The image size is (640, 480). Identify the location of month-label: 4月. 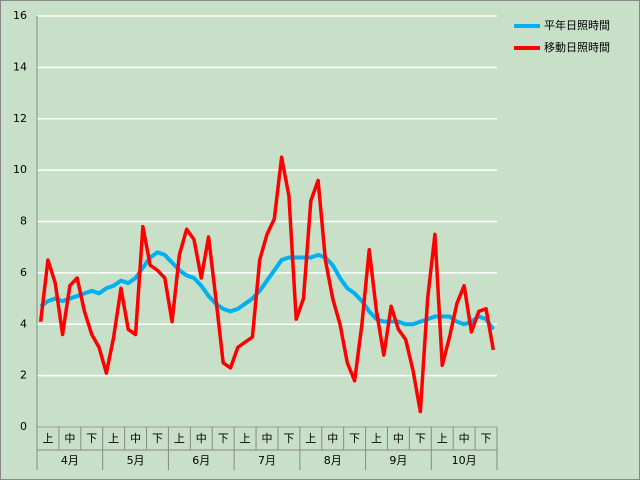
(70, 460).